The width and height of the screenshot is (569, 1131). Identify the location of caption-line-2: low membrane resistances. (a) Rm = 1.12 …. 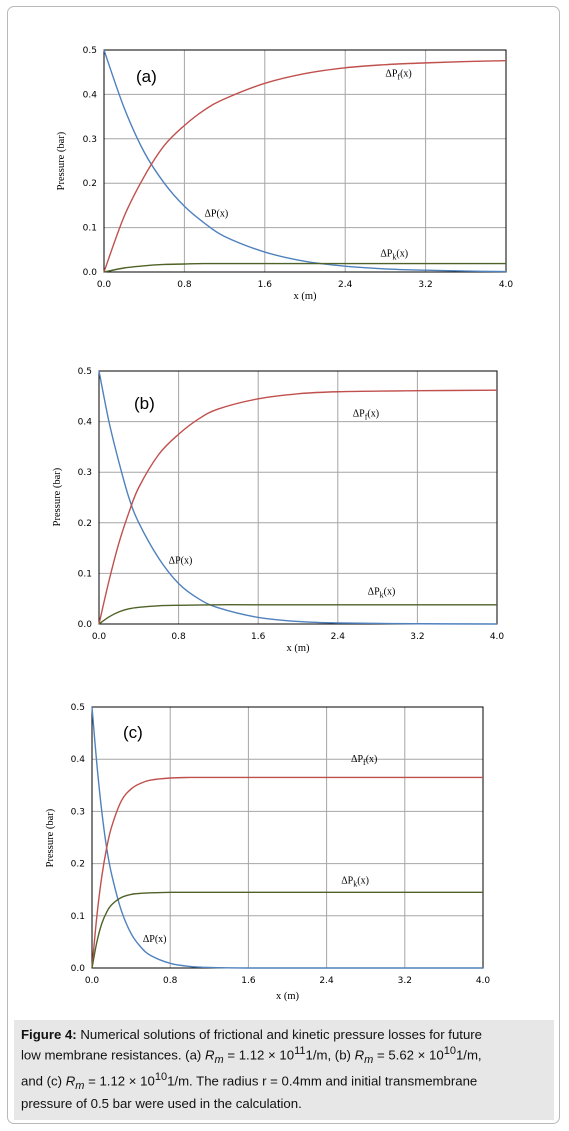
(284, 1056).